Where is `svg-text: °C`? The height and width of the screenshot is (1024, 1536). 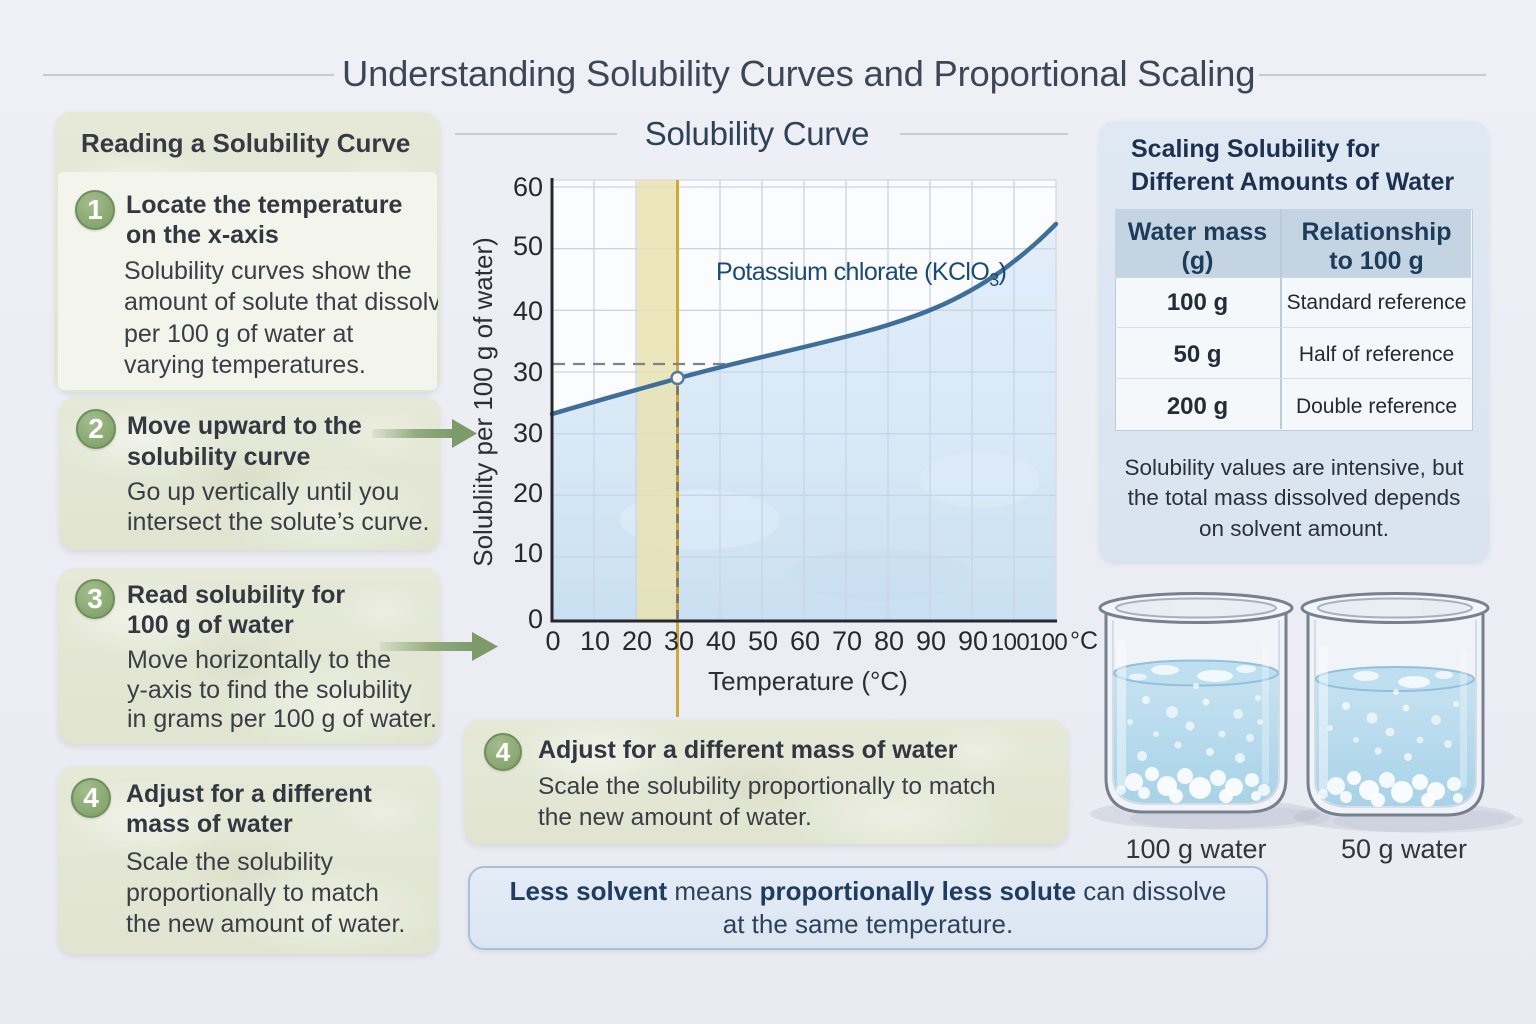 svg-text: °C is located at coordinates (1084, 641).